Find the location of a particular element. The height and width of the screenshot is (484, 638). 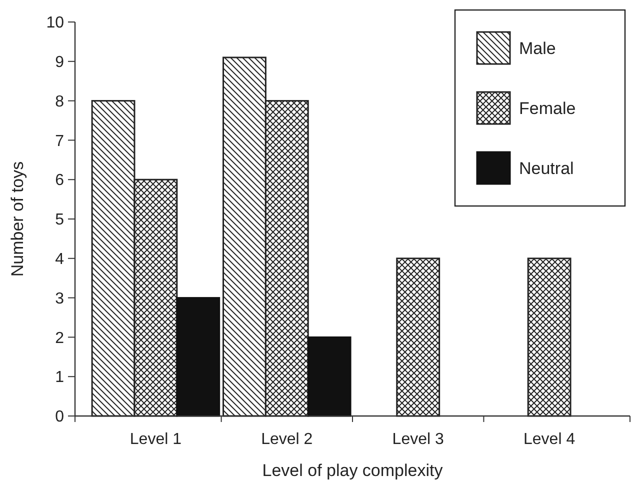

y-tick-label: 2 is located at coordinates (59, 338).